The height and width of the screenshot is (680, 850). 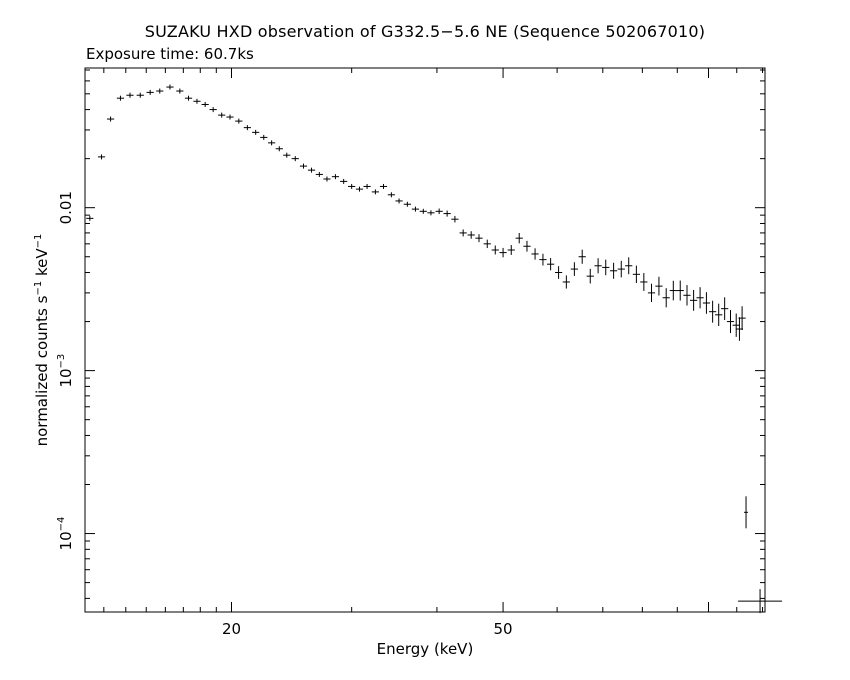 I want to click on svg-text: 10−4, so click(x=65, y=534).